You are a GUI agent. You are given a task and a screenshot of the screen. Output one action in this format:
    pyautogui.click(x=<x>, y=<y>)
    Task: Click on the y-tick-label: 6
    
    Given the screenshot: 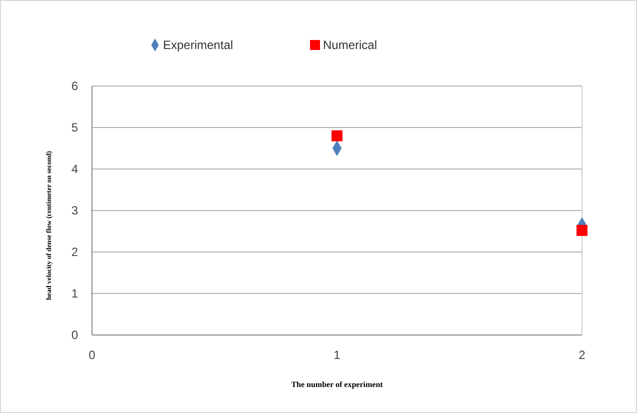 What is the action you would take?
    pyautogui.click(x=74, y=86)
    